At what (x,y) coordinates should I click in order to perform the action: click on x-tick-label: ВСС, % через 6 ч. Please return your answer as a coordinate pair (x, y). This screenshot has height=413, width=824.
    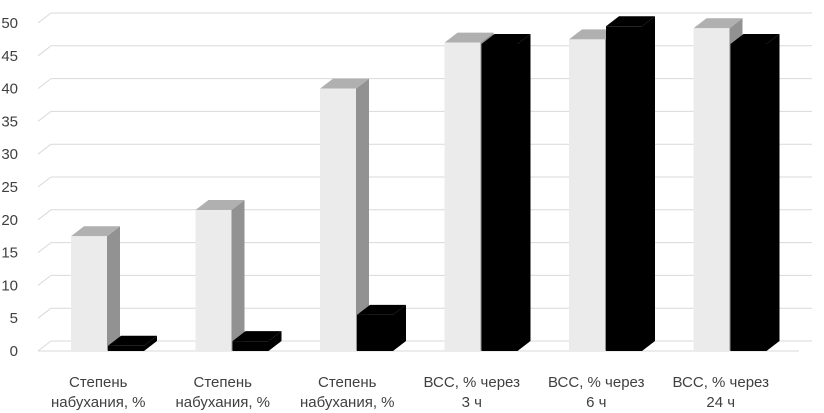
    Looking at the image, I should click on (596, 392).